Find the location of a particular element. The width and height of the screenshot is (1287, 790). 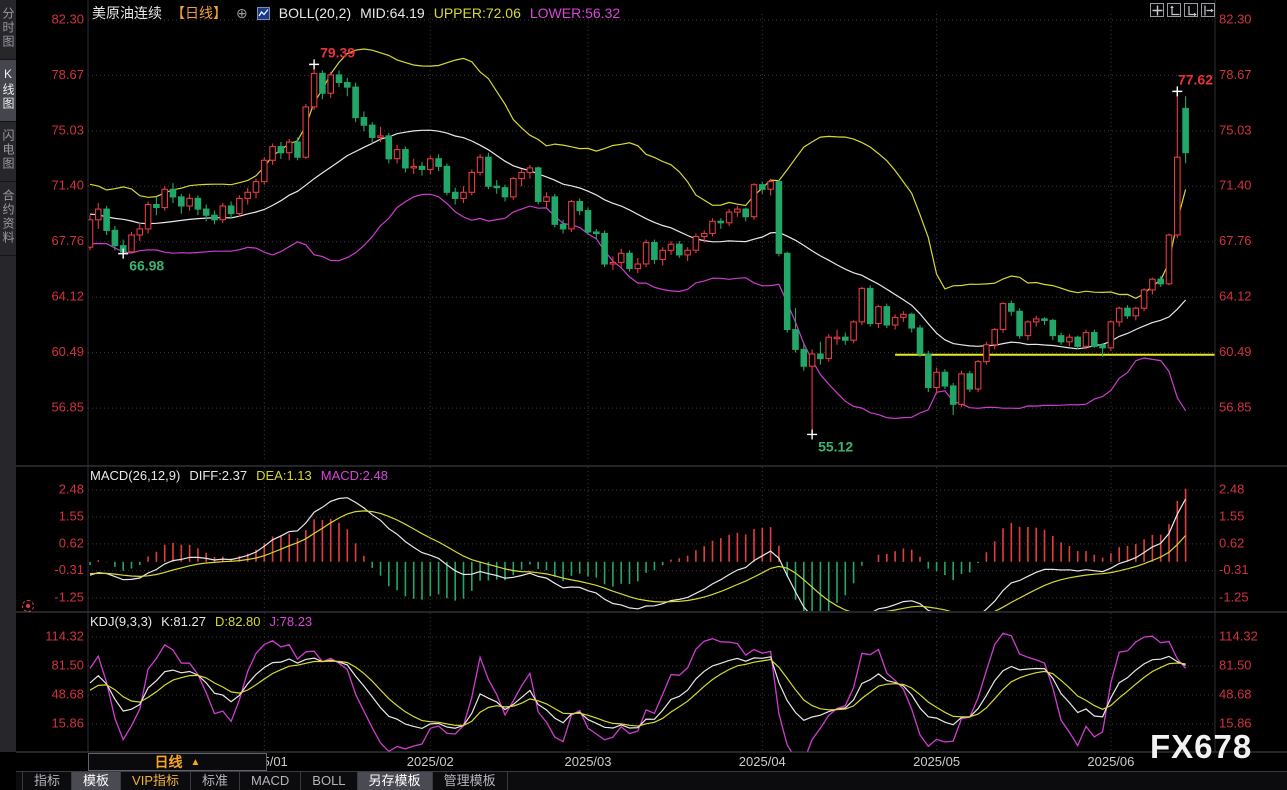

sidebar-item-label: 分时图 is located at coordinates (8, 28).